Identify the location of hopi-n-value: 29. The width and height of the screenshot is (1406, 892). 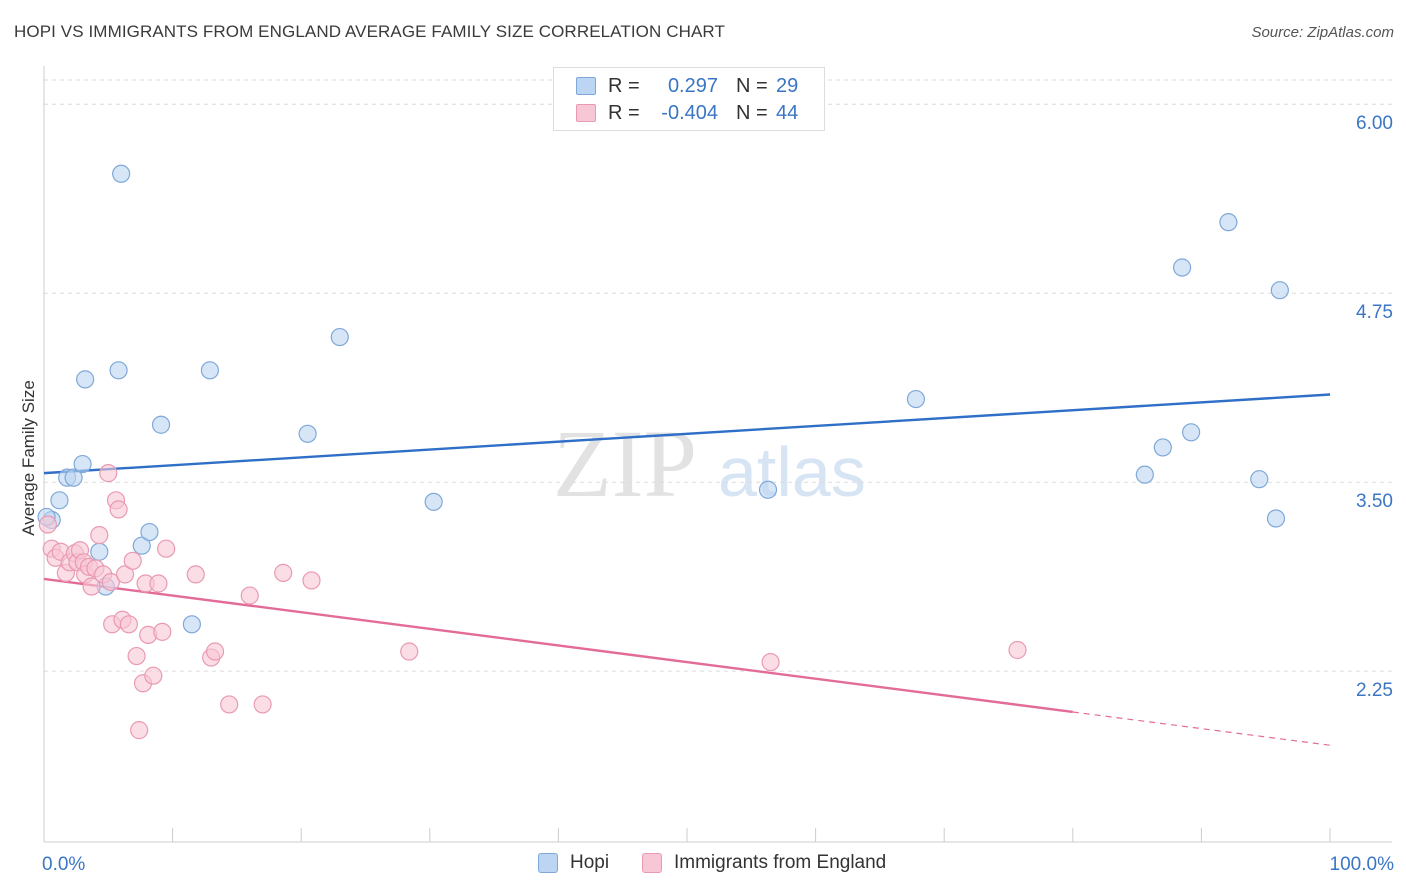
(787, 85).